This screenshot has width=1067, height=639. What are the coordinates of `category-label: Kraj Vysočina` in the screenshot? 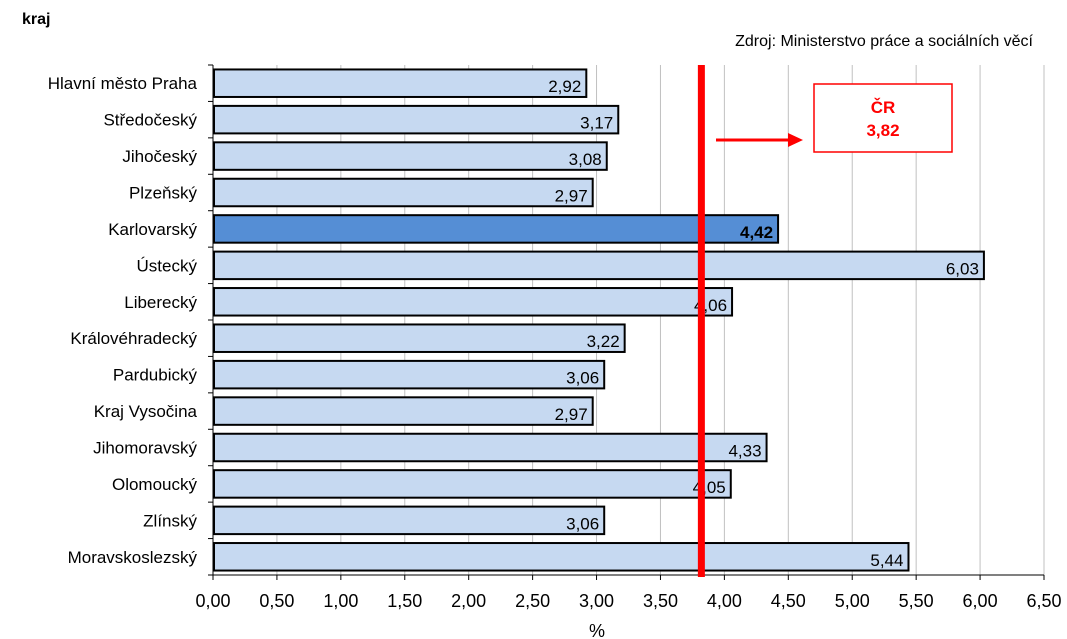 It's located at (146, 411).